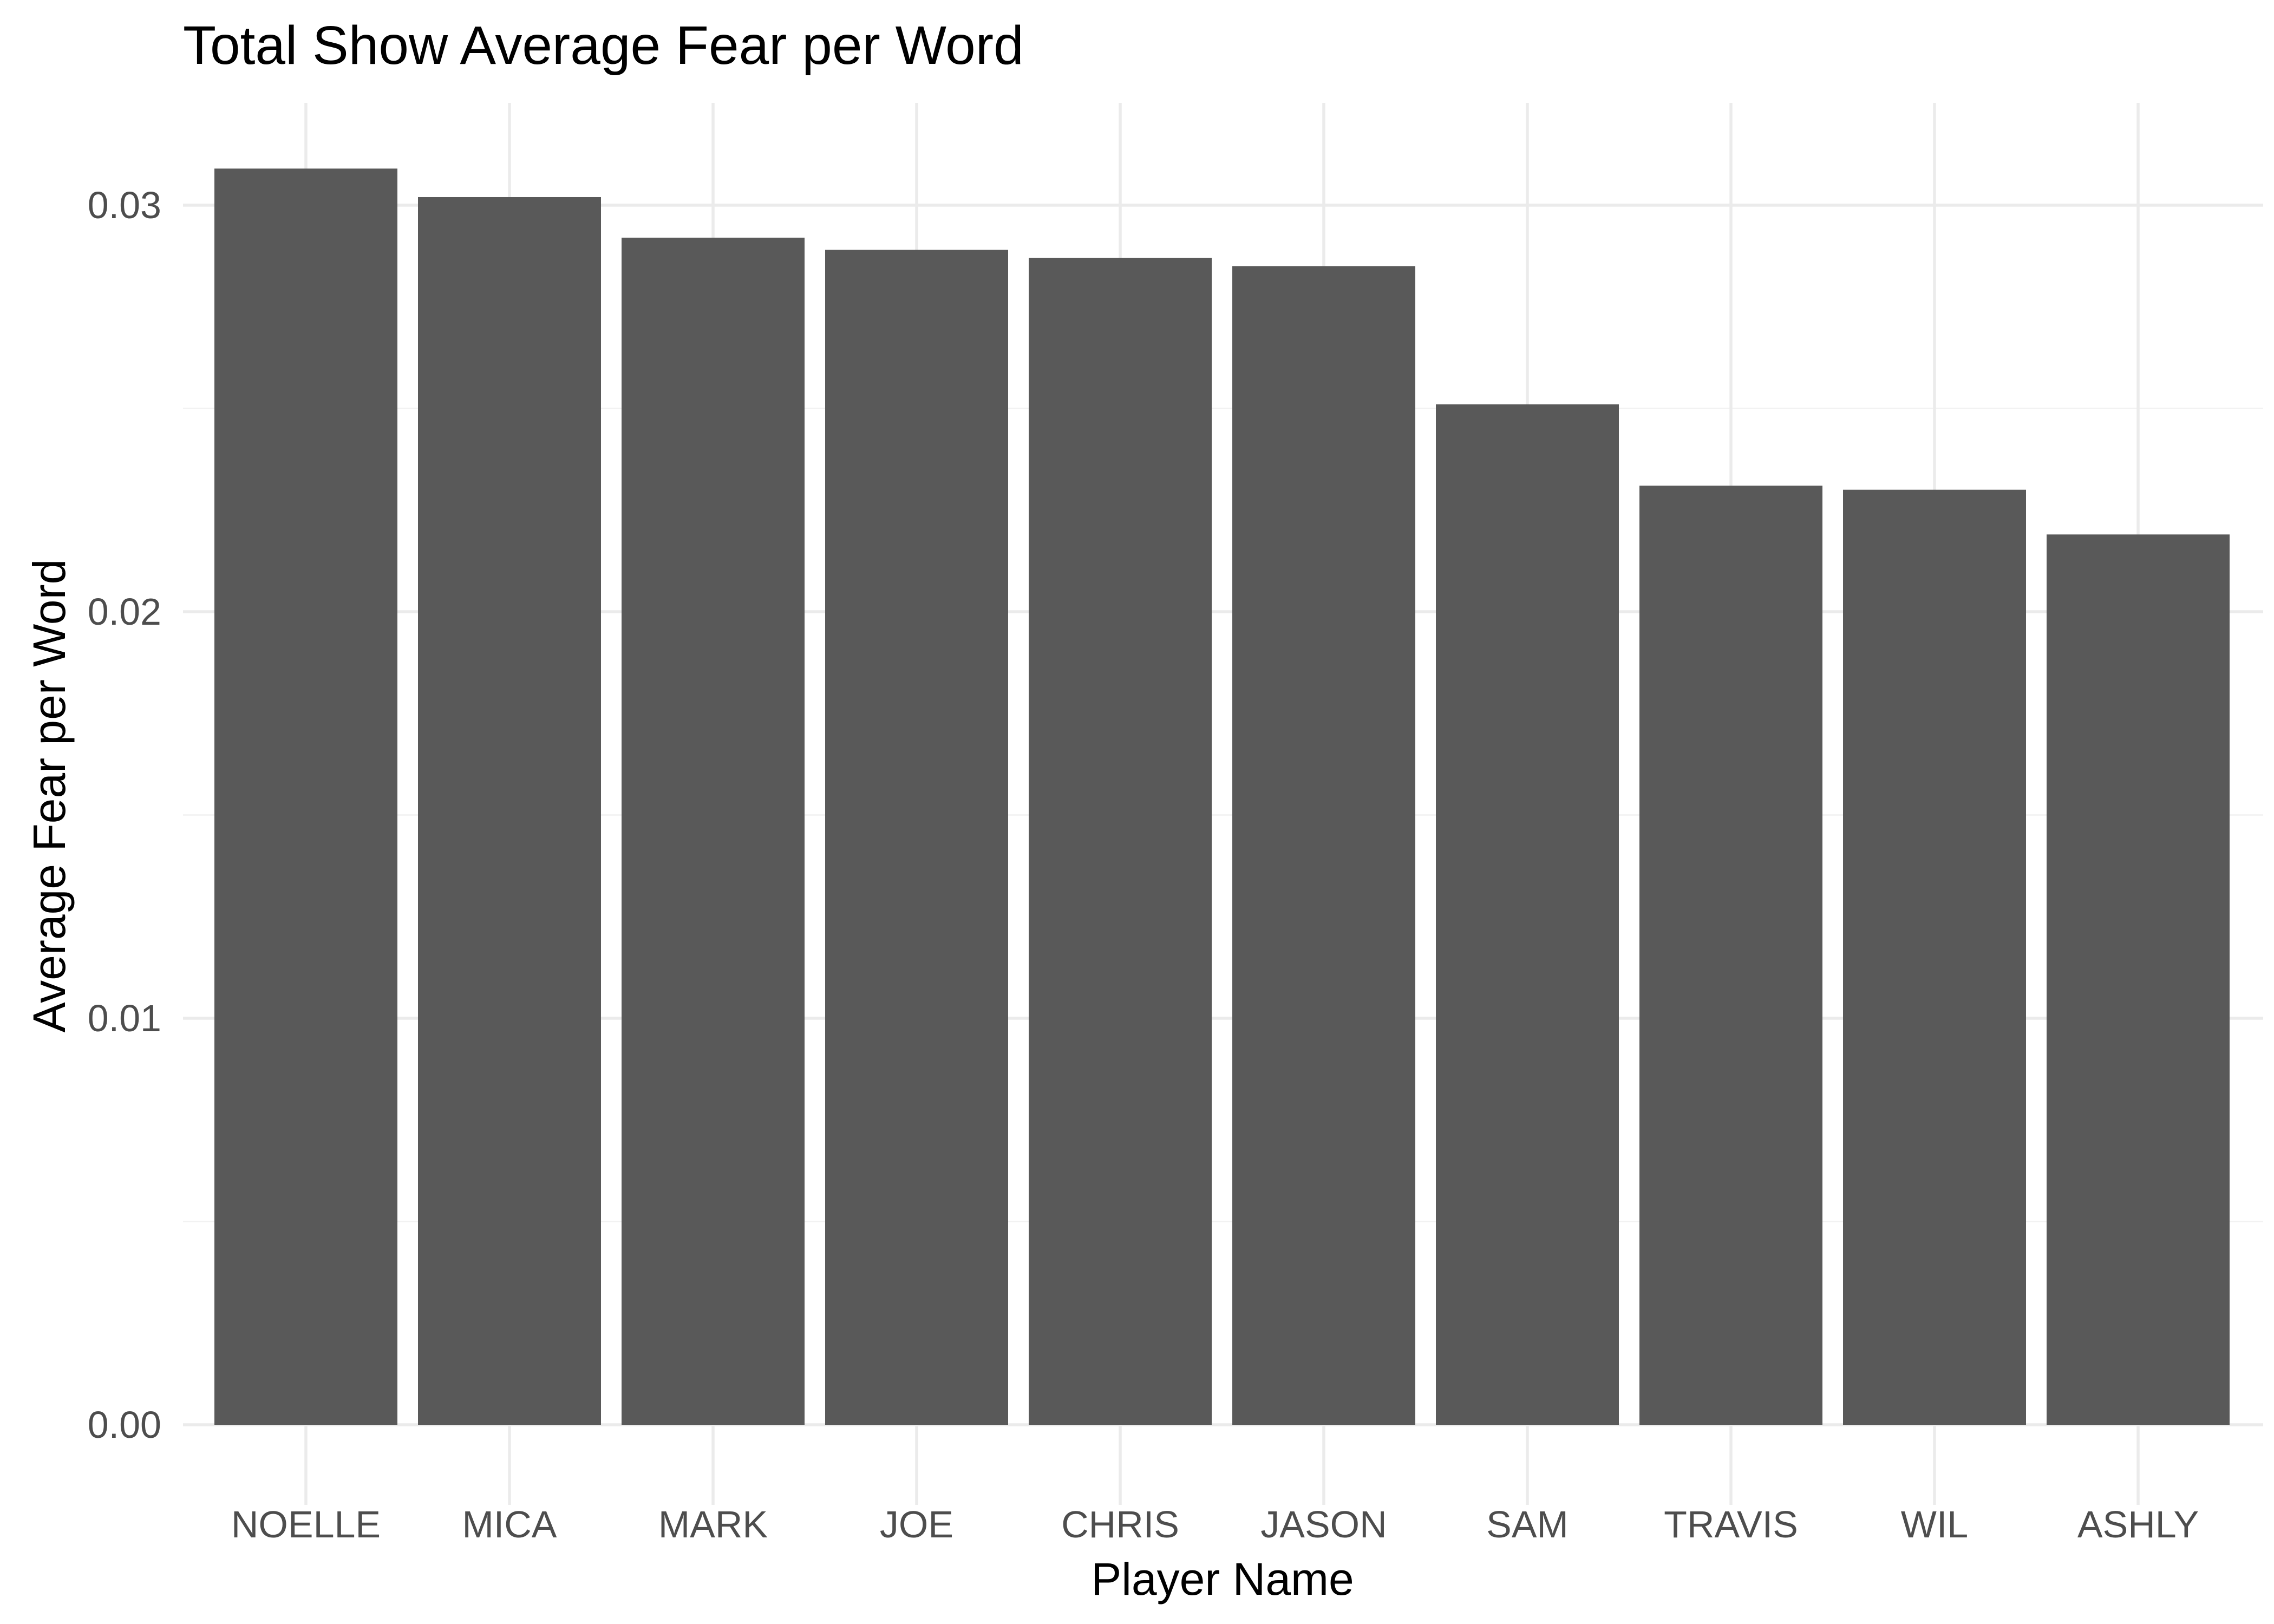 The width and height of the screenshot is (2274, 1624). Describe the element at coordinates (305, 797) in the screenshot. I see `bar-noelle` at that location.